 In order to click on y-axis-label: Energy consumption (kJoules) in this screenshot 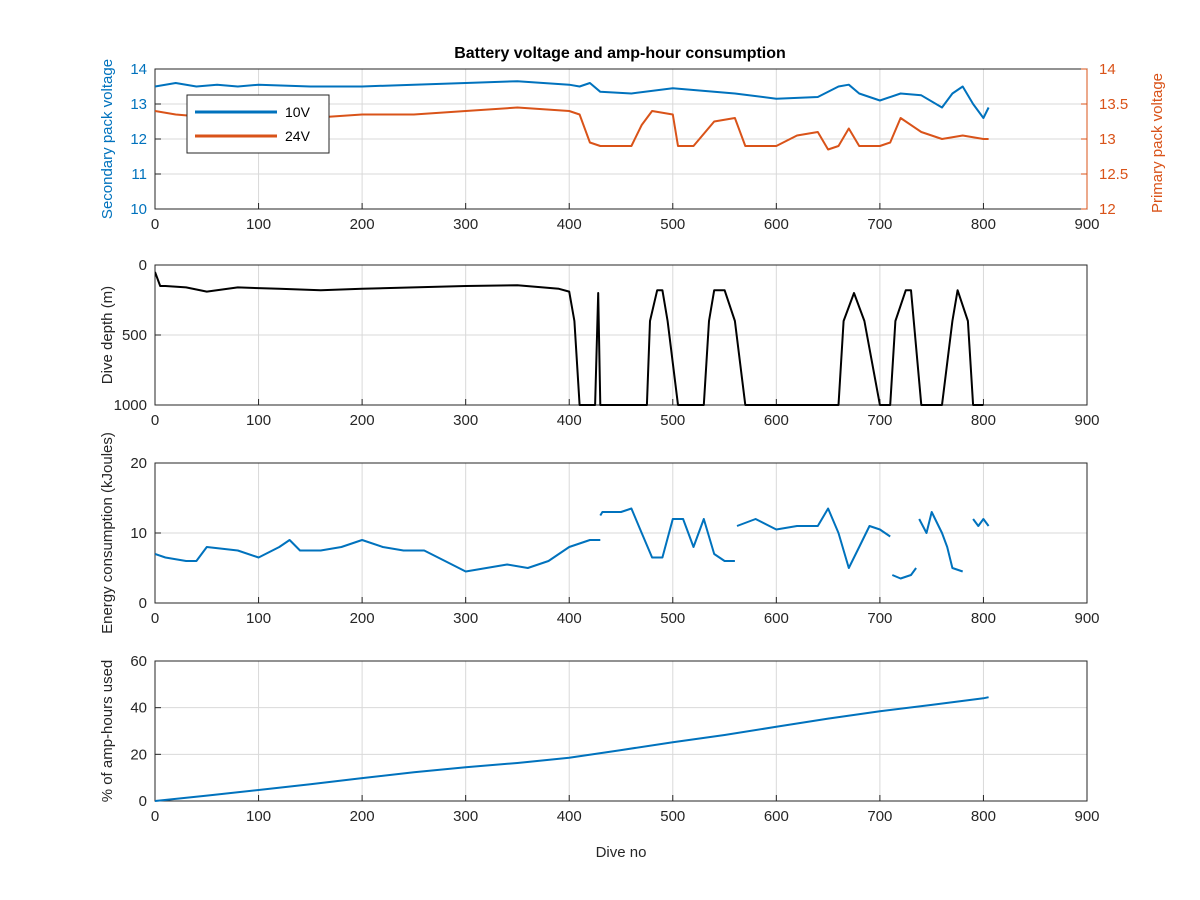, I will do `click(107, 533)`.